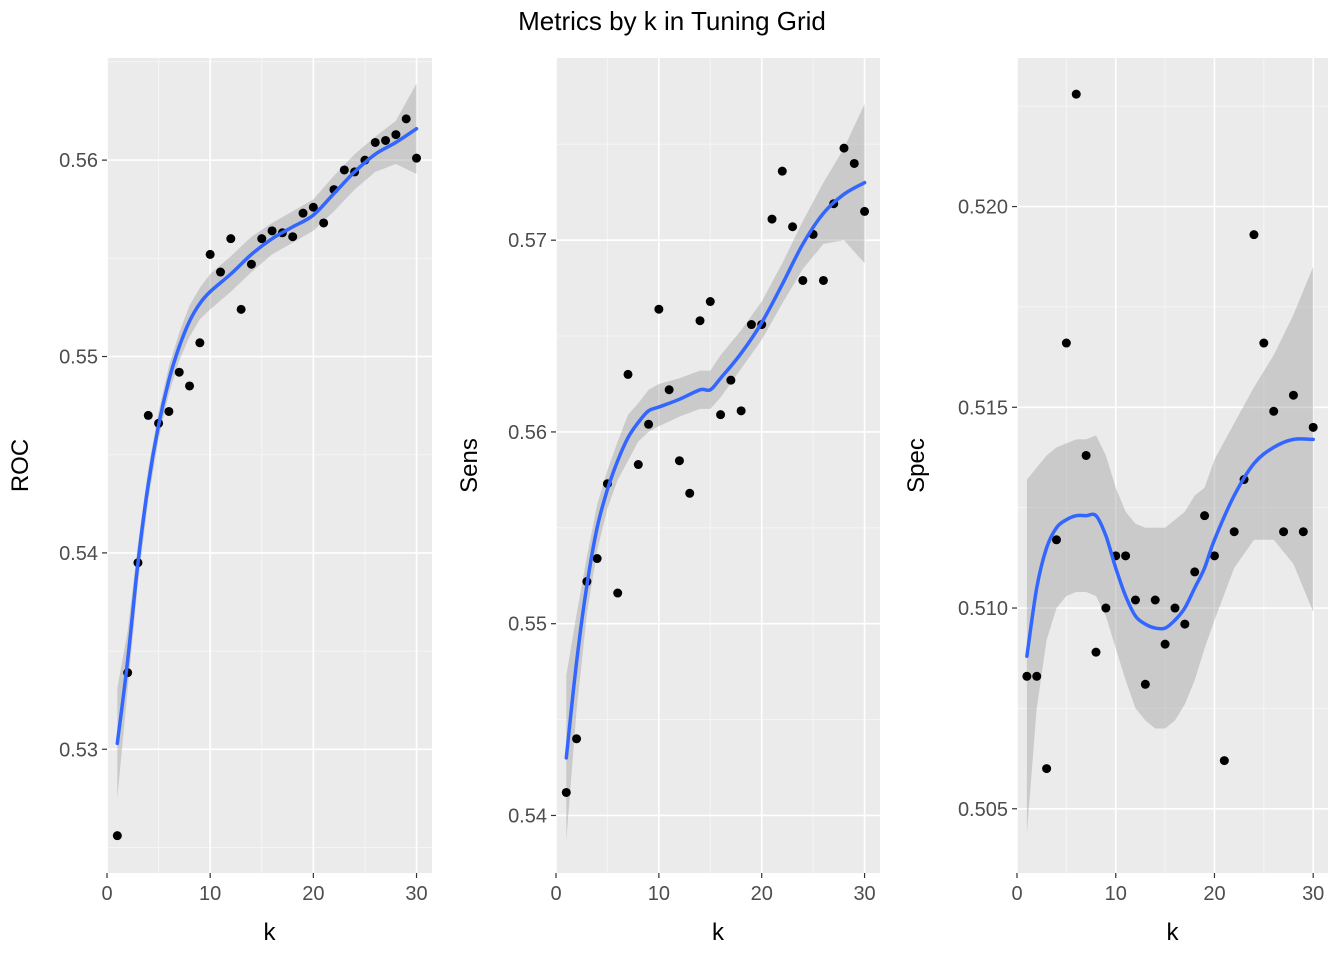 This screenshot has height=960, width=1344. What do you see at coordinates (672, 21) in the screenshot?
I see `figure-title: Metrics by k in Tuning Grid` at bounding box center [672, 21].